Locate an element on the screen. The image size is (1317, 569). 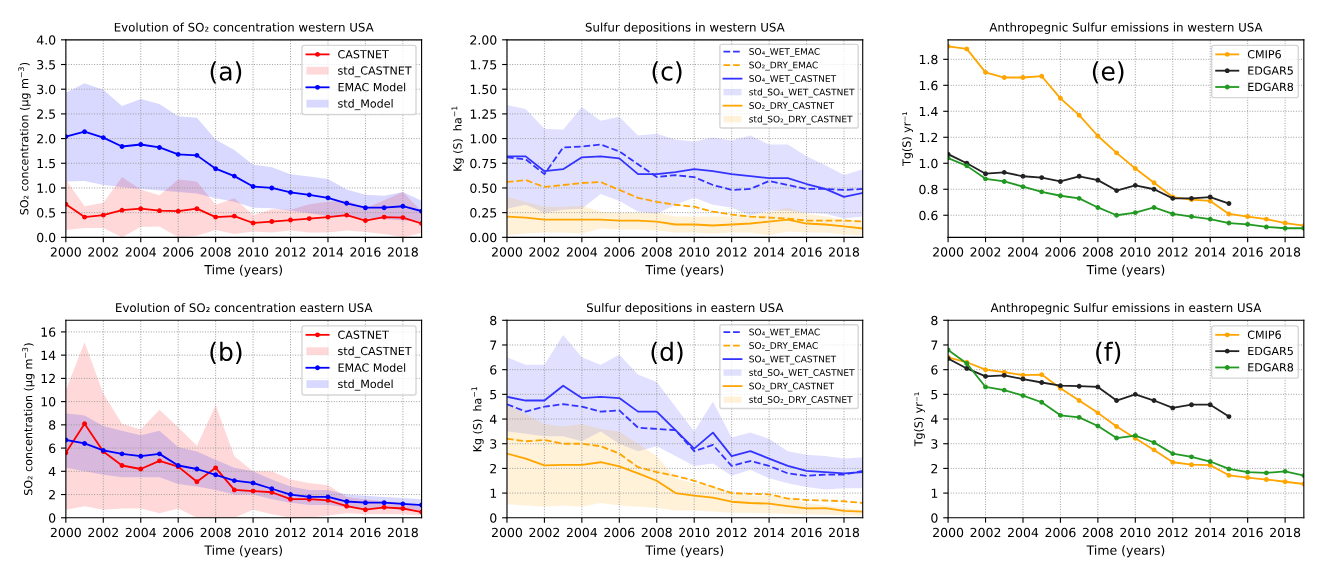
y-tick-label: 3 is located at coordinates (493, 444).